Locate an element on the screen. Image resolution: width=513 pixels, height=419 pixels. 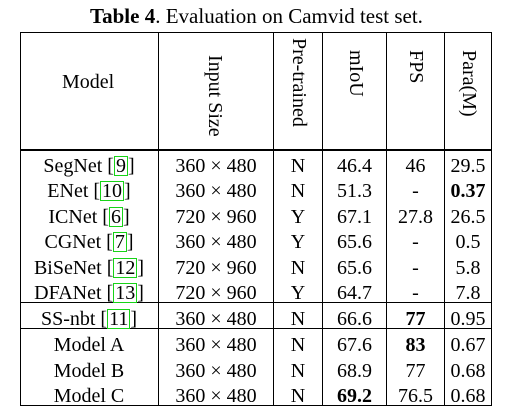
model-name: Model B is located at coordinates (89, 371).